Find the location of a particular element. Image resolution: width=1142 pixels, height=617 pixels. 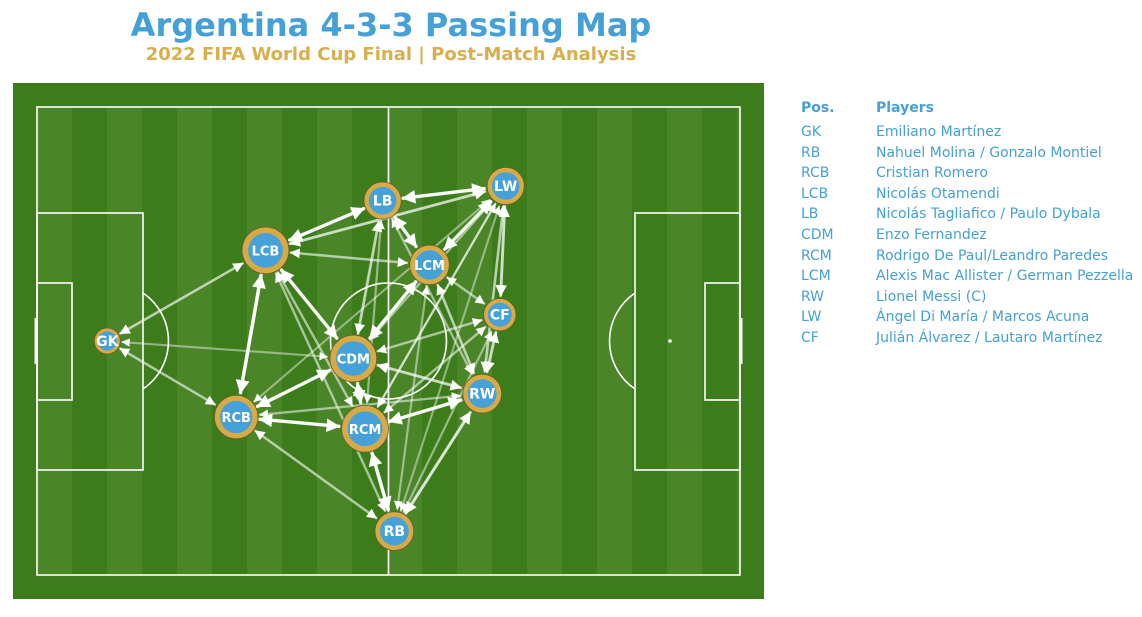

roster-row: LCB Nicolás Otamendi is located at coordinates (969, 196).